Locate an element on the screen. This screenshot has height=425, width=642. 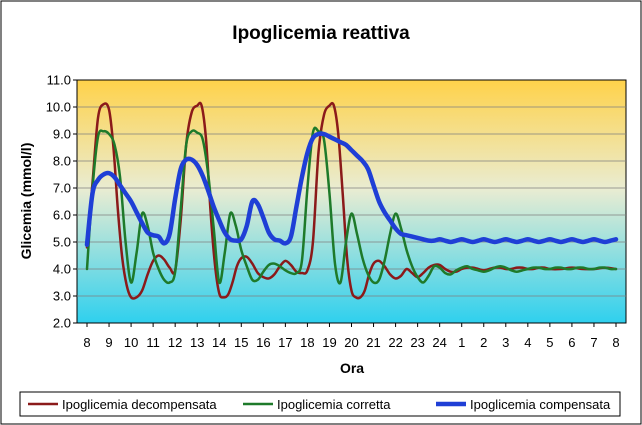
x-tick-label: 14 is located at coordinates (219, 342).